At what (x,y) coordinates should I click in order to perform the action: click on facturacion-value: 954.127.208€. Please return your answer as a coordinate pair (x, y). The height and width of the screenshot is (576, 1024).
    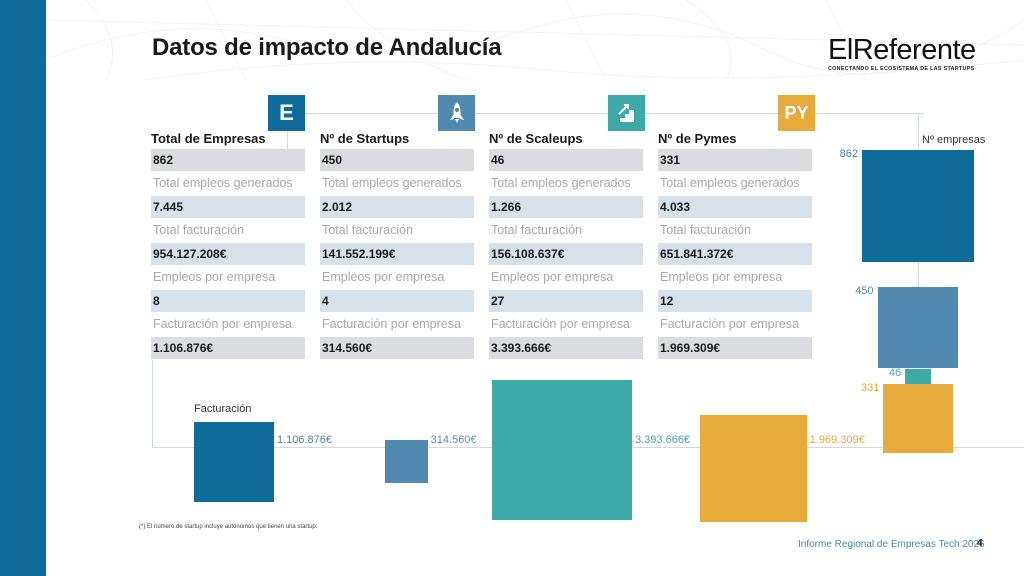
    Looking at the image, I should click on (228, 254).